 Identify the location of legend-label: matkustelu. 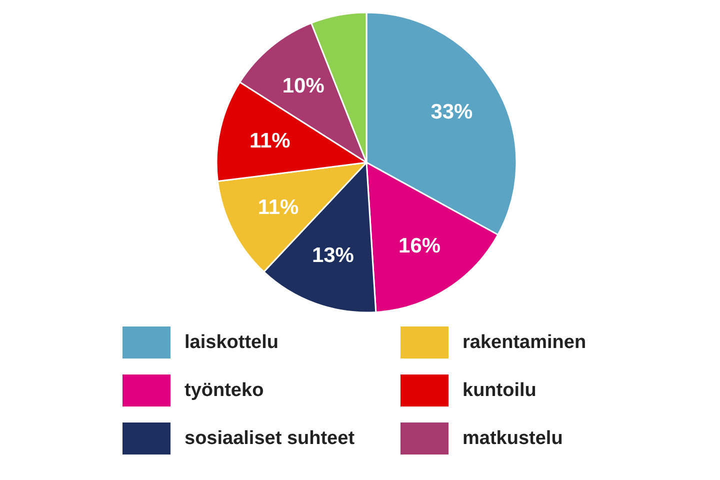
(512, 438).